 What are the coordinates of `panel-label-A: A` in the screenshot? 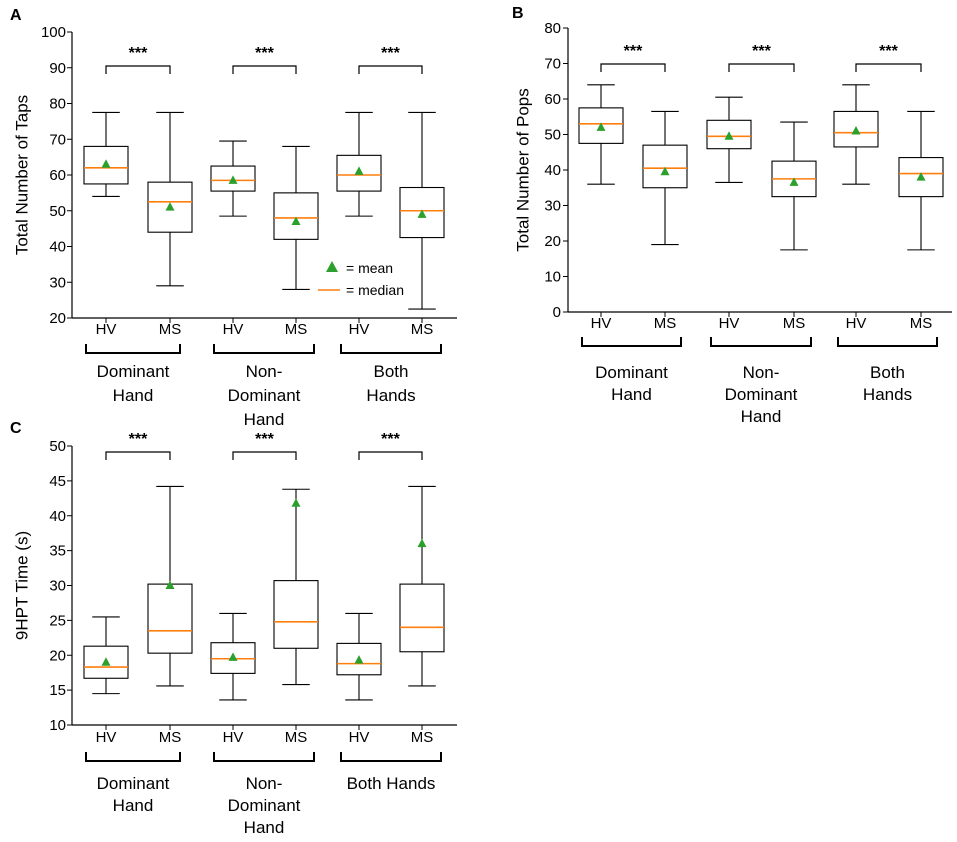 It's located at (16, 15).